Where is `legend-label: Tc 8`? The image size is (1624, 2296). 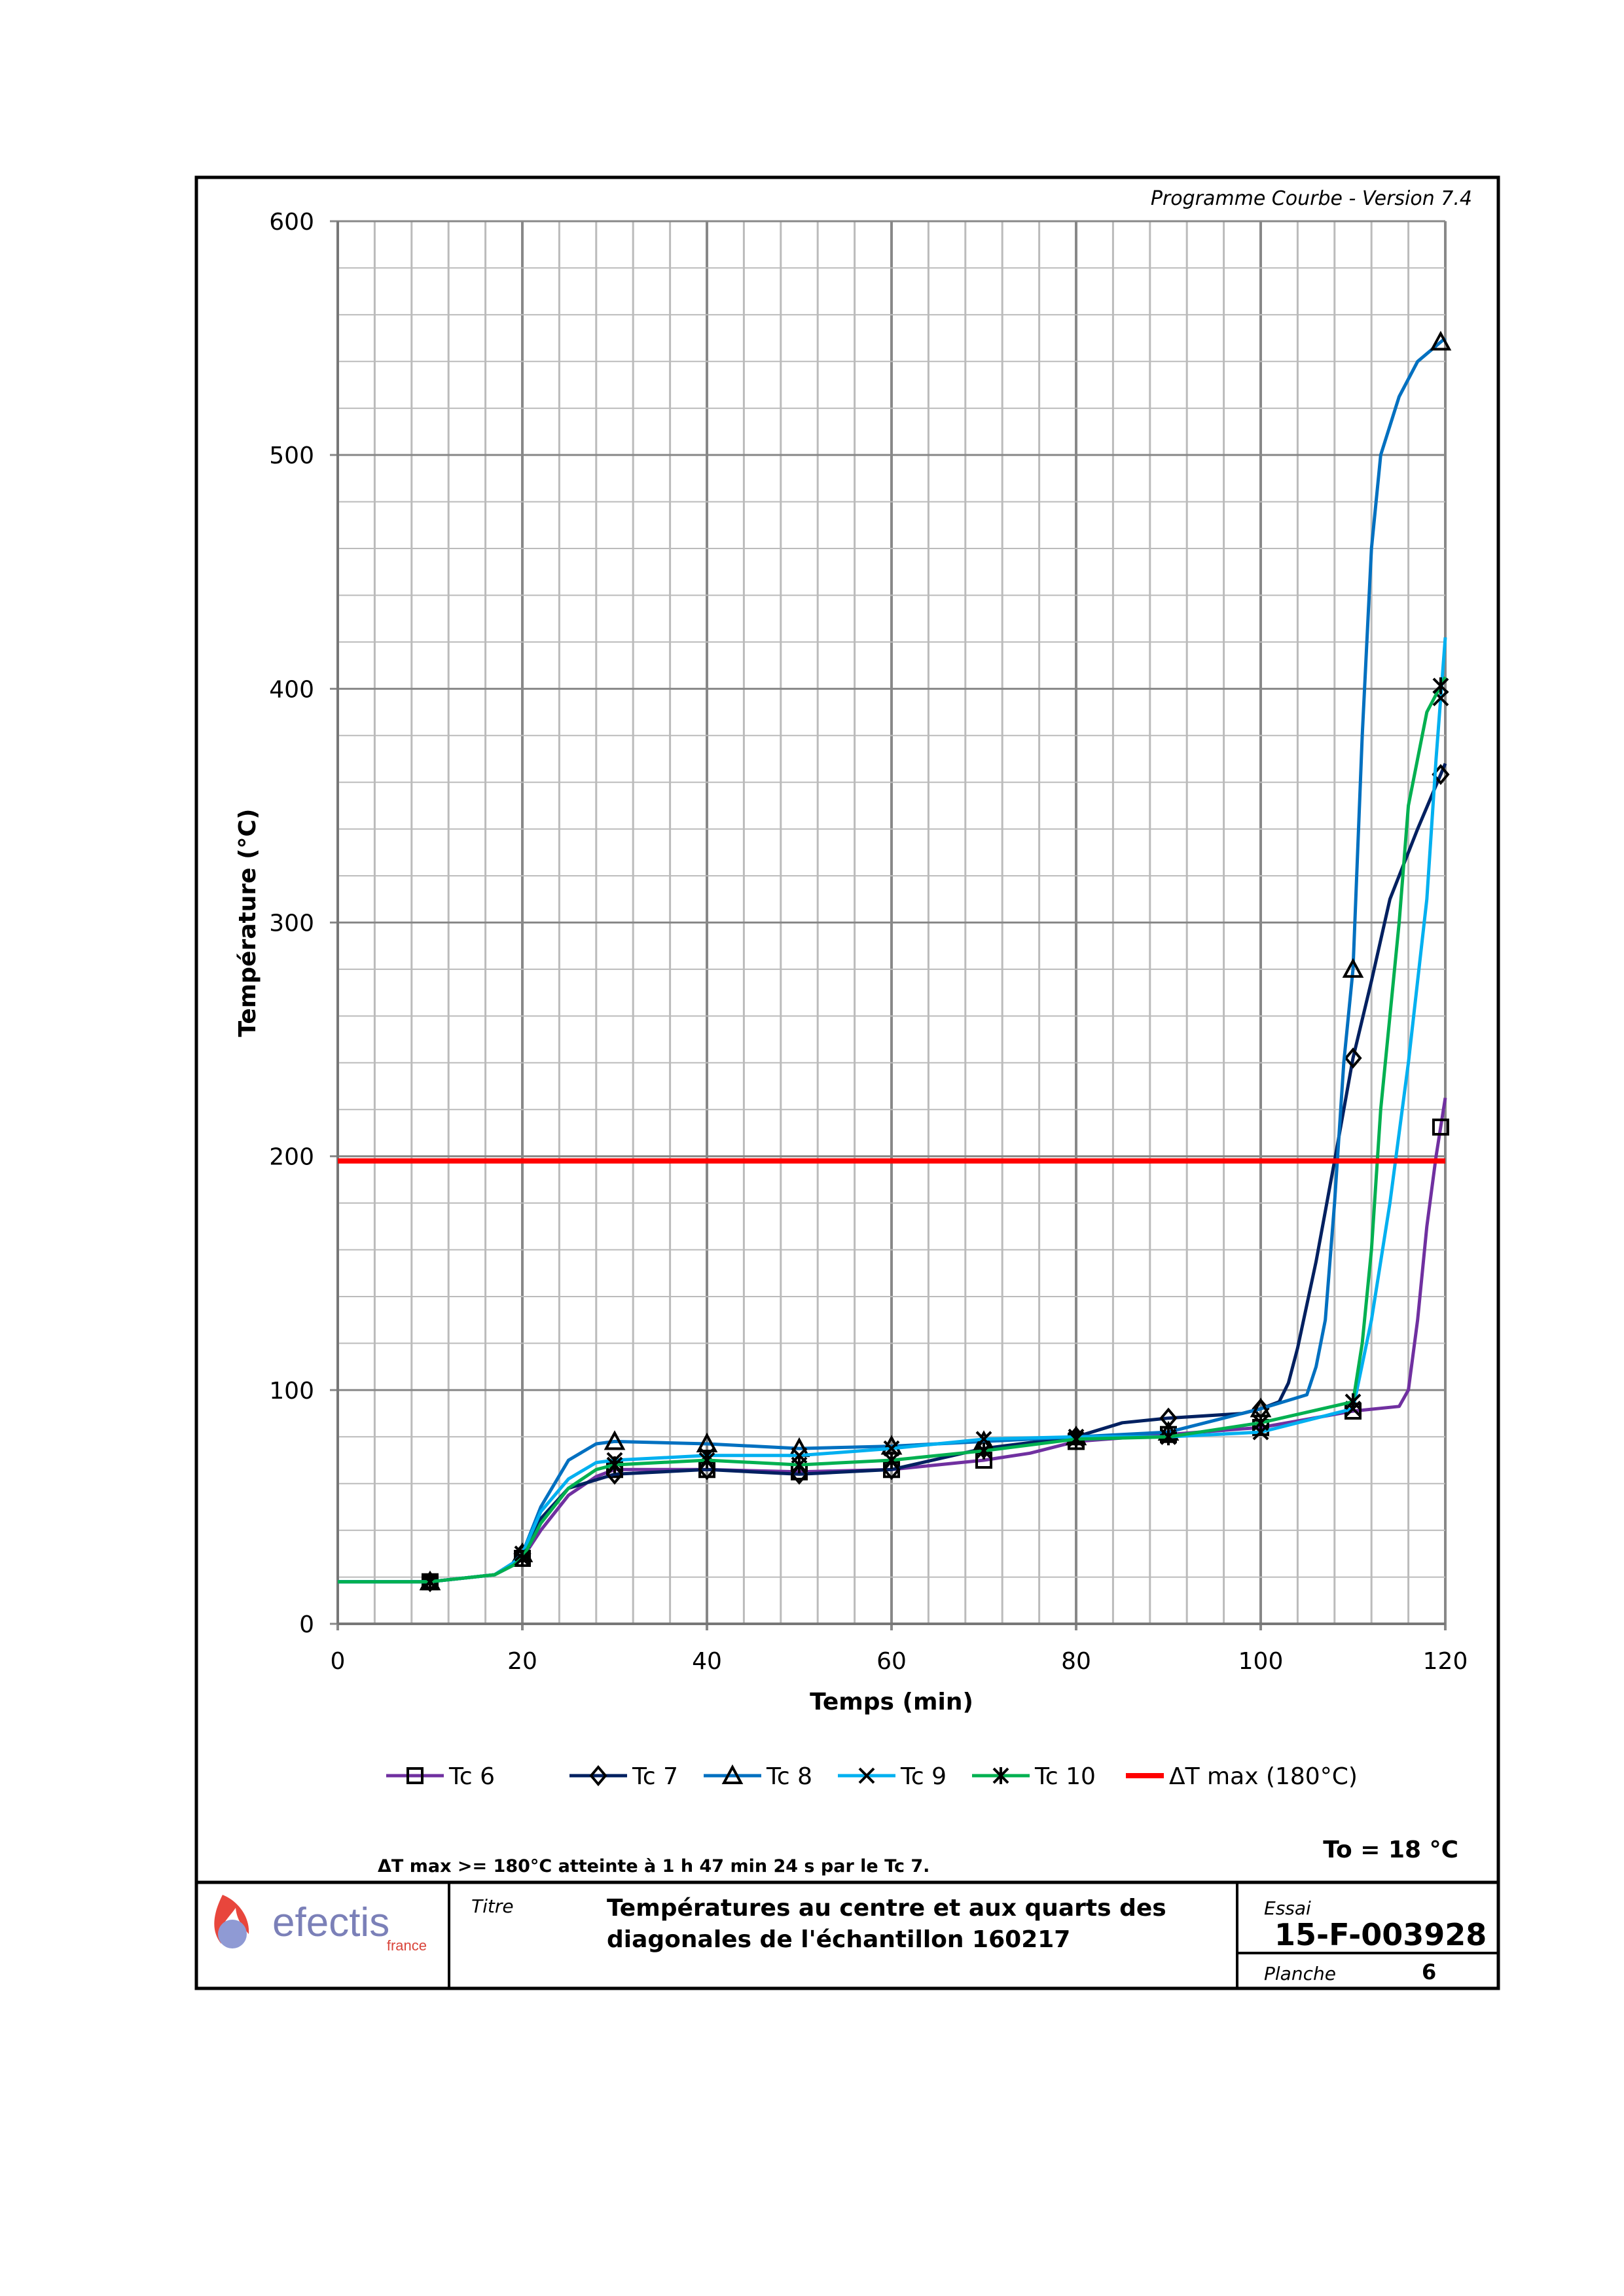 legend-label: Tc 8 is located at coordinates (789, 1776).